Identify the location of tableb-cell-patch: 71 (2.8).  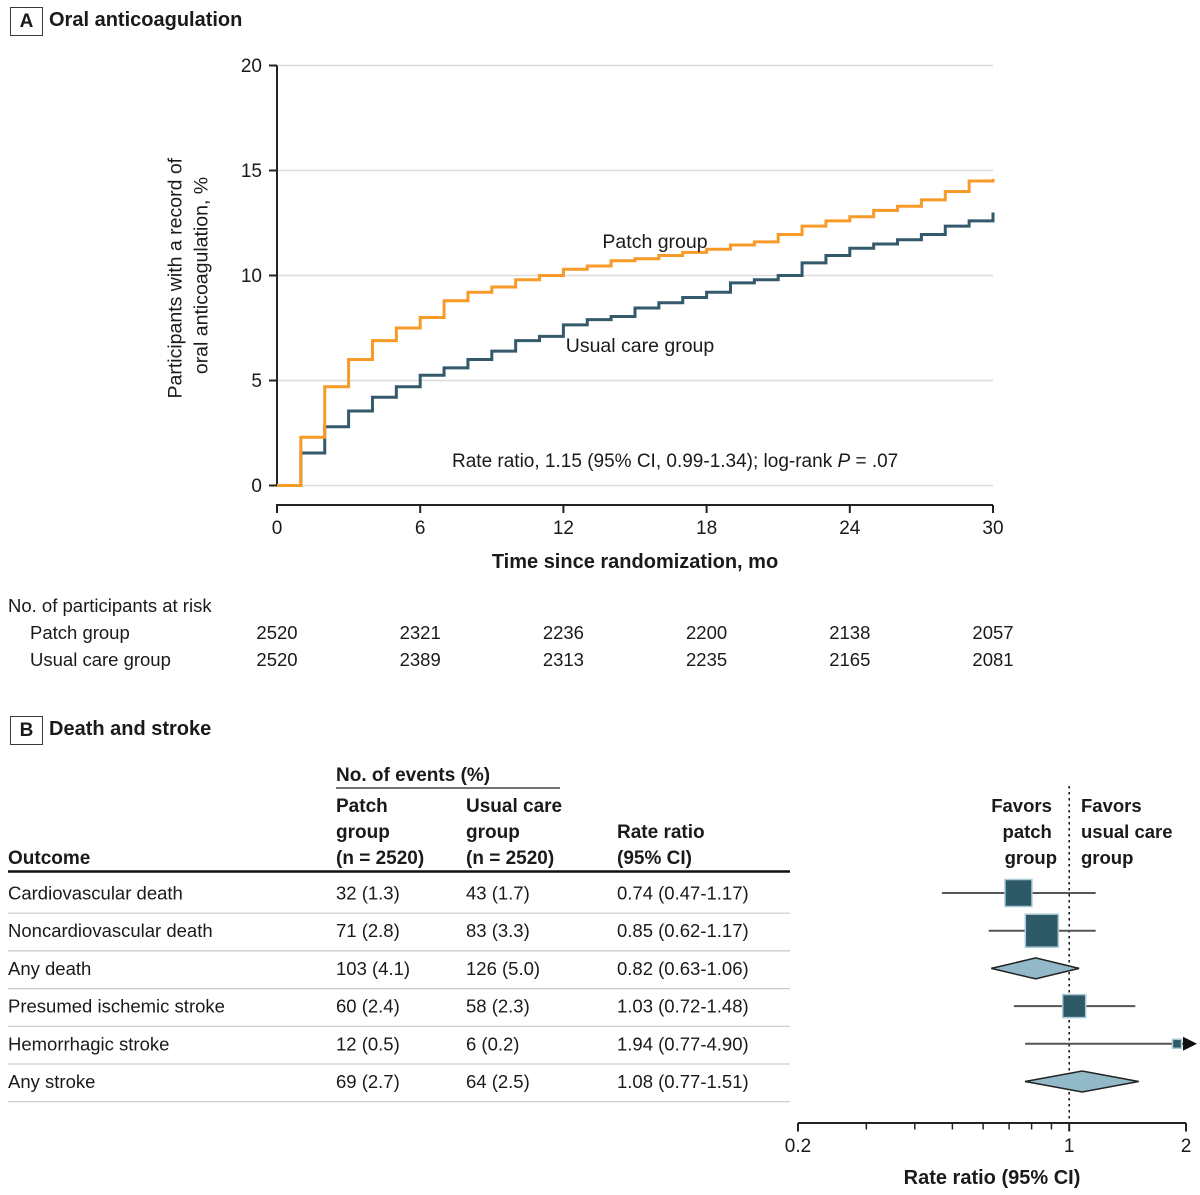
(368, 930).